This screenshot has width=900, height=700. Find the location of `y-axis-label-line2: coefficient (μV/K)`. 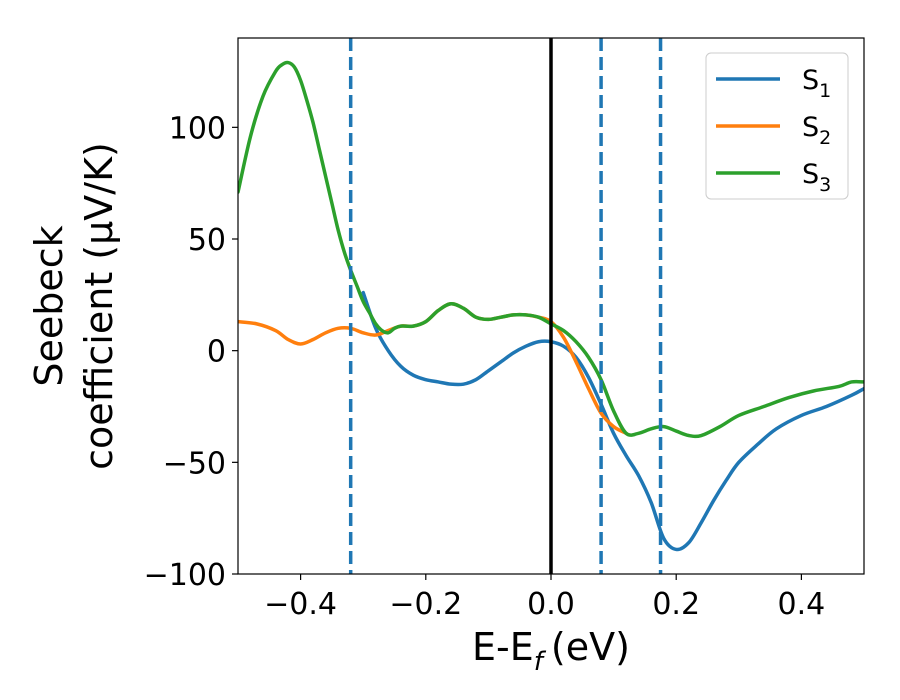

y-axis-label-line2: coefficient (μV/K) is located at coordinates (99, 306).